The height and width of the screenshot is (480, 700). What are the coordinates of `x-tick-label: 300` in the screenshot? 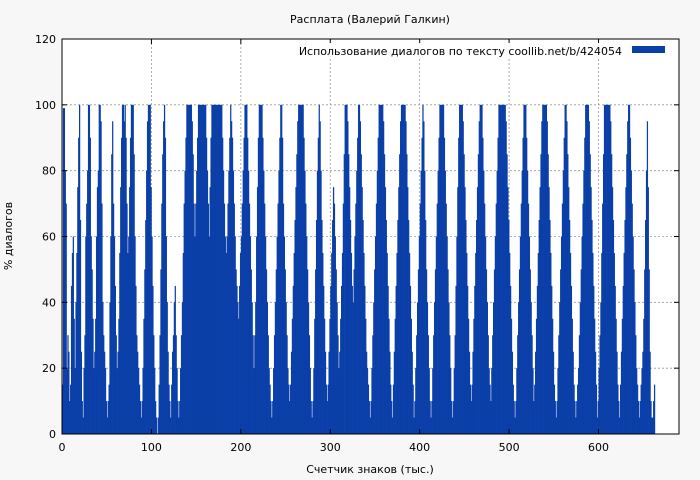 It's located at (330, 447).